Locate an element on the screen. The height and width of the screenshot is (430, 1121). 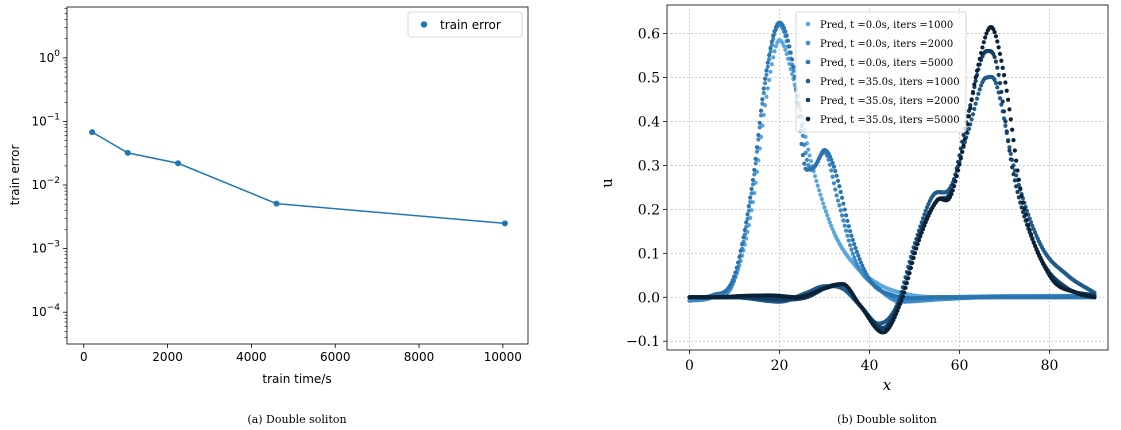
chart-b-legend-label: Pred, t =0.0s, iters =2000 is located at coordinates (886, 44).